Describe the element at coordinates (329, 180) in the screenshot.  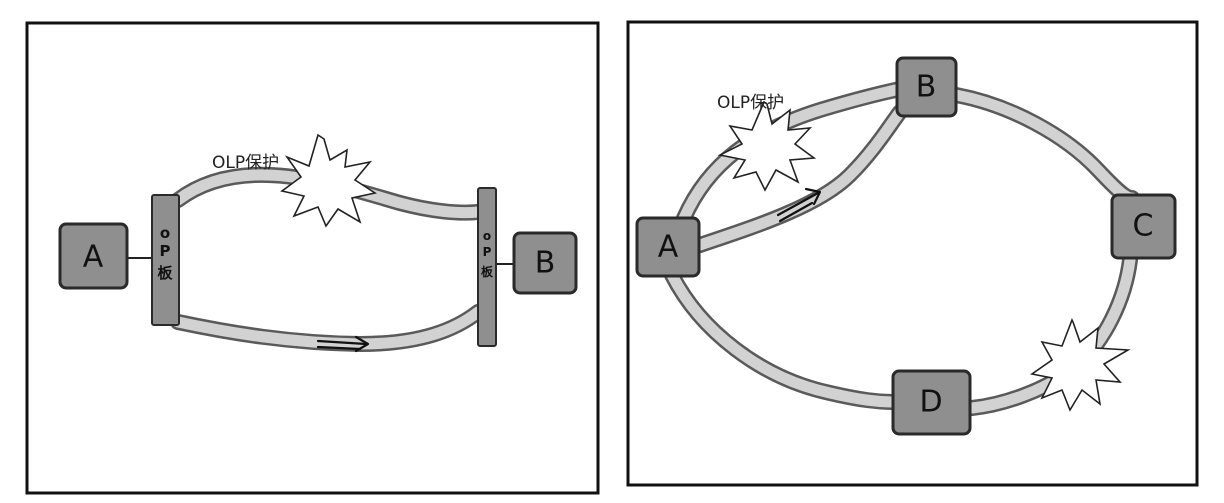
I see `left-fiber-break-burst` at that location.